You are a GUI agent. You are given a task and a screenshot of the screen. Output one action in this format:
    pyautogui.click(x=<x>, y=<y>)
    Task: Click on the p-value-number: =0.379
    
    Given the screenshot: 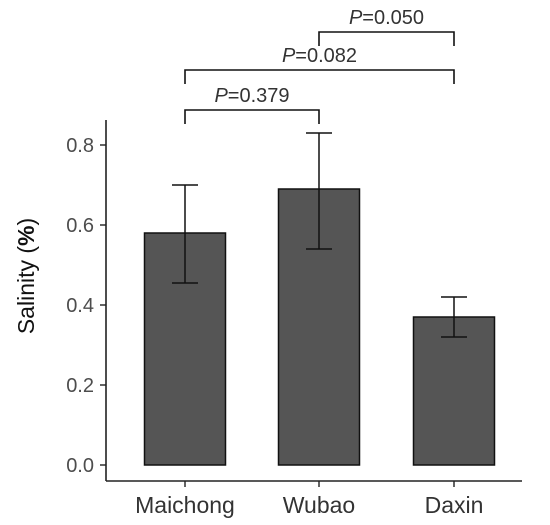 What is the action you would take?
    pyautogui.click(x=259, y=96)
    